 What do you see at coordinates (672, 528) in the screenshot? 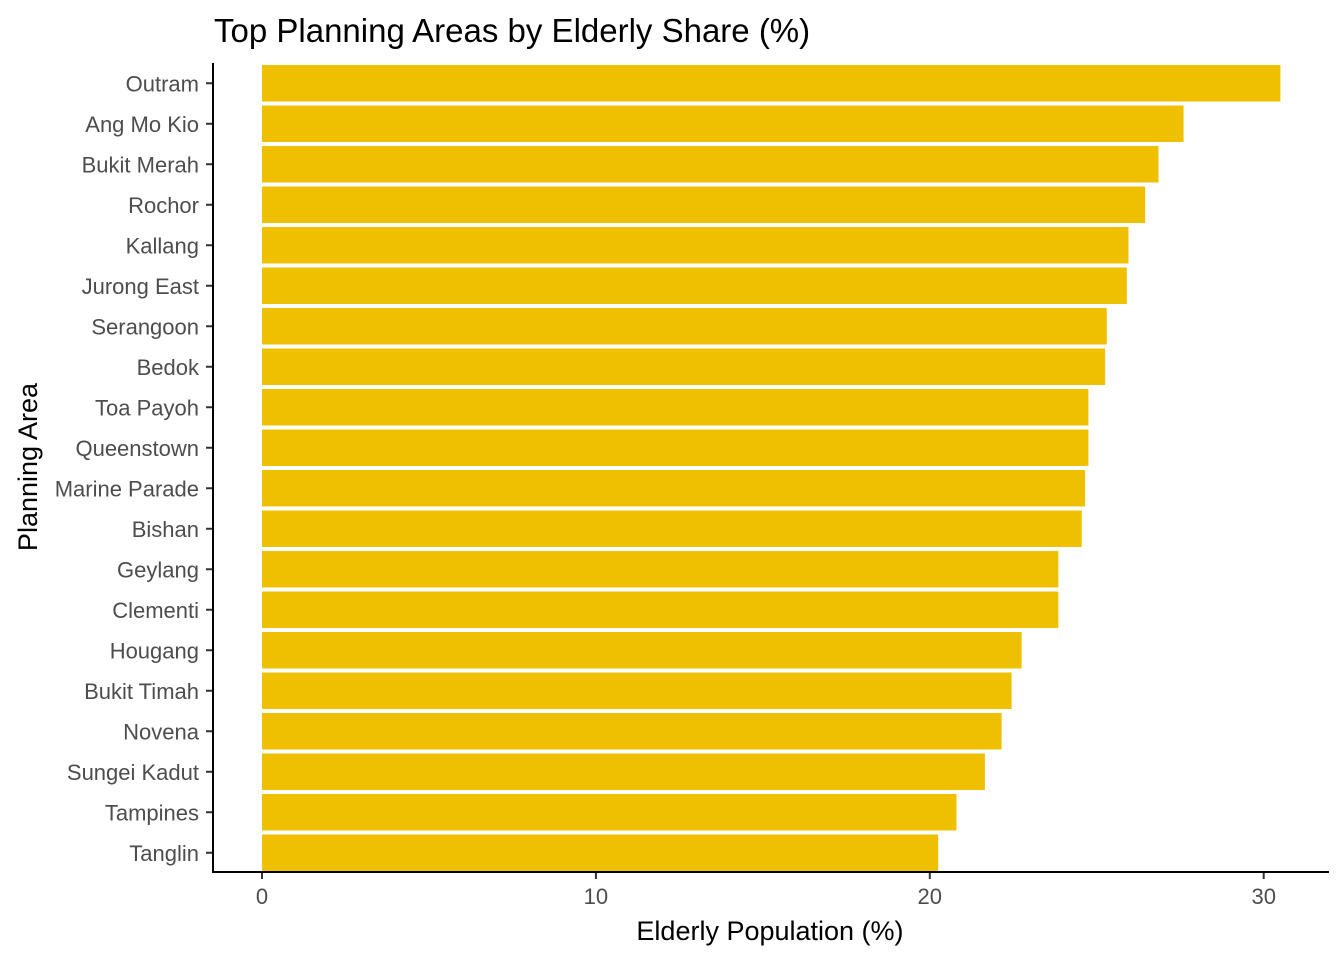
I see `bar-bishan` at bounding box center [672, 528].